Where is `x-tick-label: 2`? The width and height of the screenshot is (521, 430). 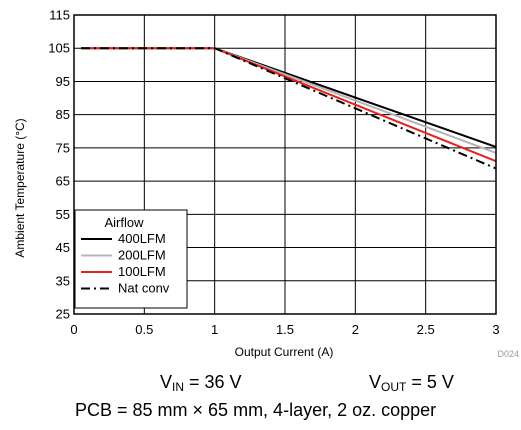
x-tick-label: 2 is located at coordinates (355, 329).